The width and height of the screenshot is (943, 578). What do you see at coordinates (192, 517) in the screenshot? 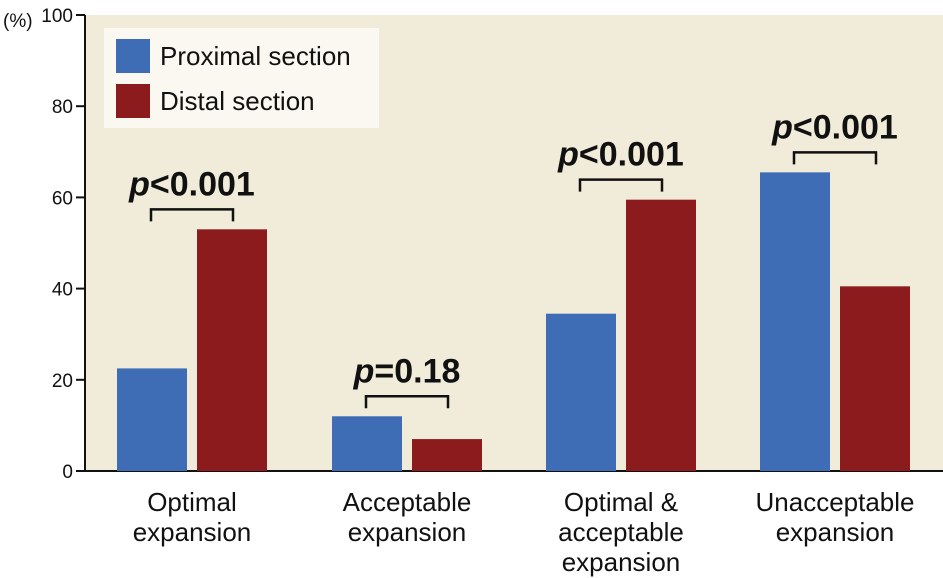
I see `x-category-label: Optimal expansion` at bounding box center [192, 517].